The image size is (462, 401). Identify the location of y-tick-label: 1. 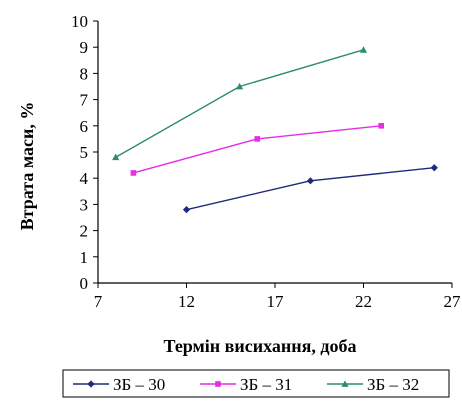
(84, 257).